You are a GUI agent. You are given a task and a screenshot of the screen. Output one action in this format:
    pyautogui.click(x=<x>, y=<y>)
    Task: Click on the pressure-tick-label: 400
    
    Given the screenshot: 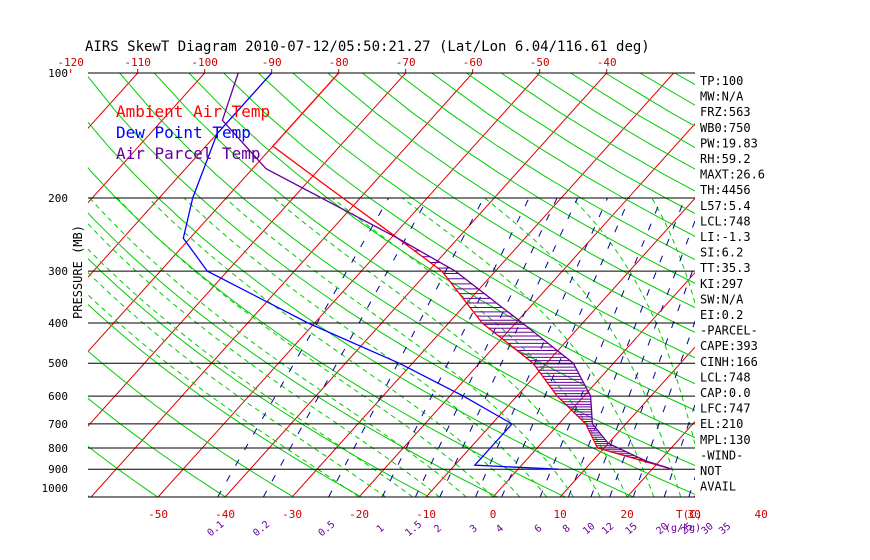 What is the action you would take?
    pyautogui.click(x=58, y=323)
    